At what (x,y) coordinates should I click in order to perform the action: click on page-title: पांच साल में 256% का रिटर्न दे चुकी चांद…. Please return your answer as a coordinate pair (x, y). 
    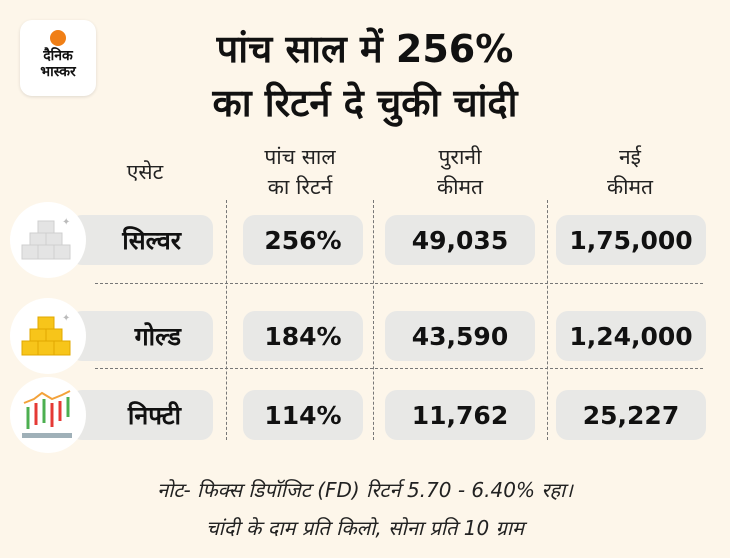
    Looking at the image, I should click on (365, 76).